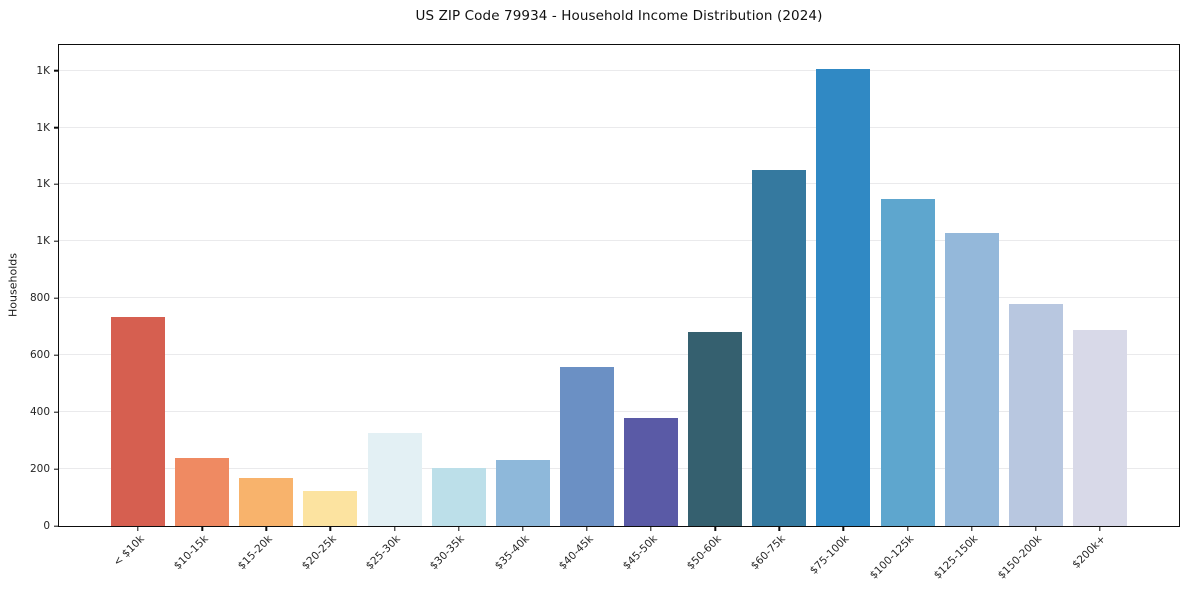  What do you see at coordinates (1020, 557) in the screenshot?
I see `x-tick-label: $150-200k` at bounding box center [1020, 557].